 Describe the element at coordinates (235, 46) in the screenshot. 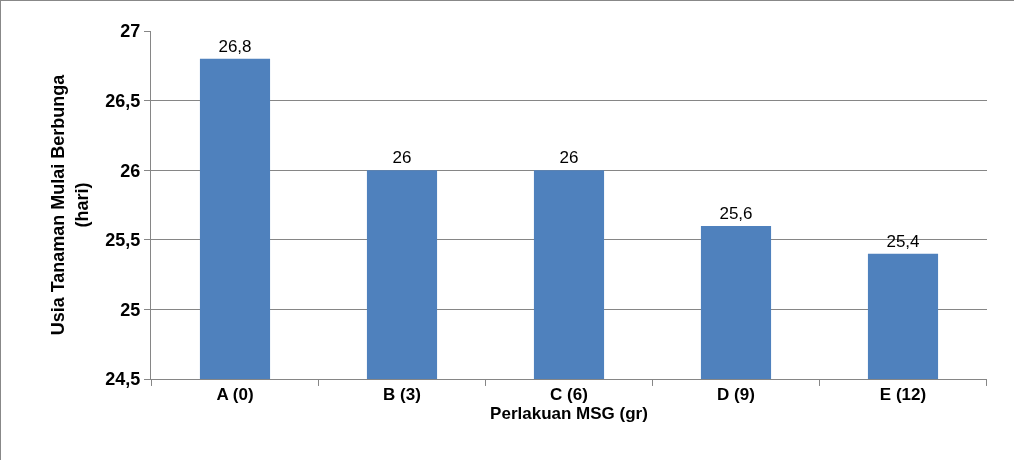

I see `data-label: 26,8` at that location.